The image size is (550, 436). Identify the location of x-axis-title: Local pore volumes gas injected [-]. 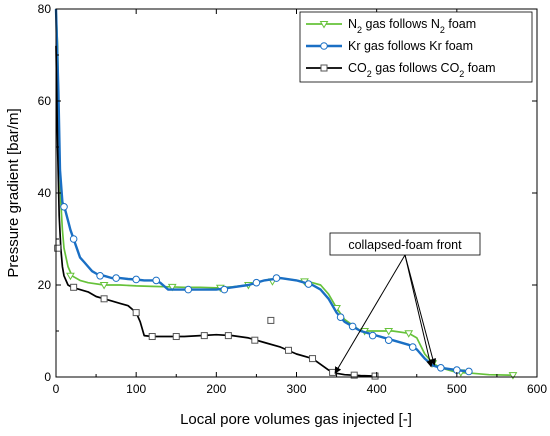
(296, 419).